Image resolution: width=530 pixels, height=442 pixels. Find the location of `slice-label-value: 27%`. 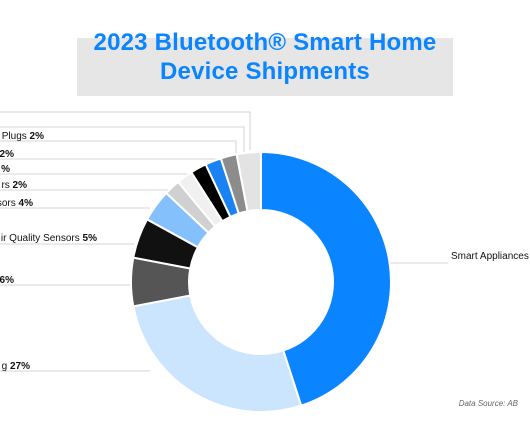

slice-label-value: 27% is located at coordinates (20, 366).